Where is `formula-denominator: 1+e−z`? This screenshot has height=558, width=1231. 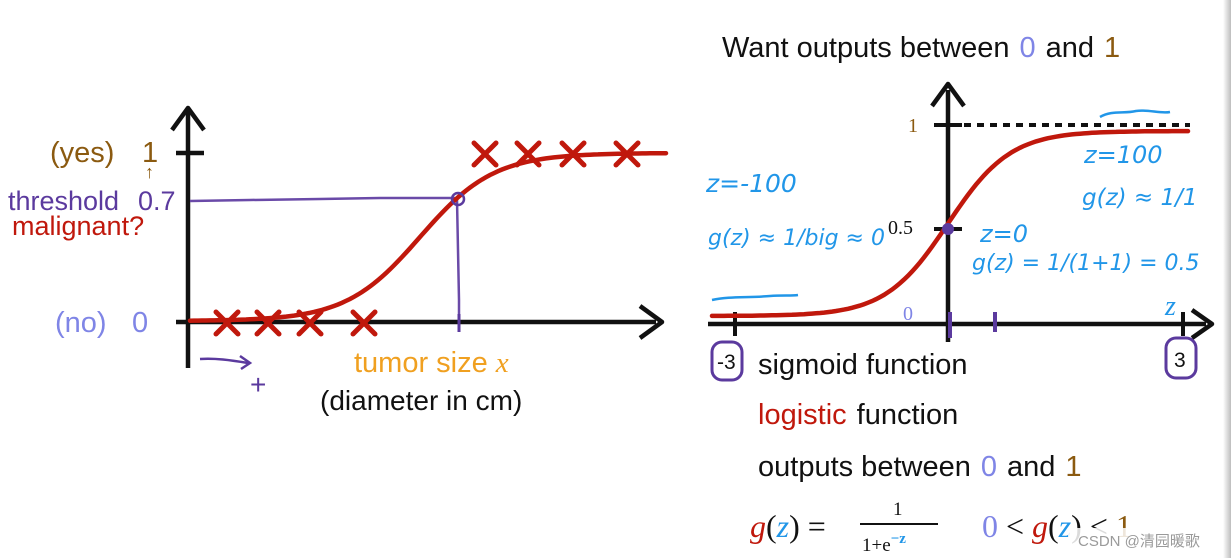 formula-denominator: 1+e−z is located at coordinates (884, 543).